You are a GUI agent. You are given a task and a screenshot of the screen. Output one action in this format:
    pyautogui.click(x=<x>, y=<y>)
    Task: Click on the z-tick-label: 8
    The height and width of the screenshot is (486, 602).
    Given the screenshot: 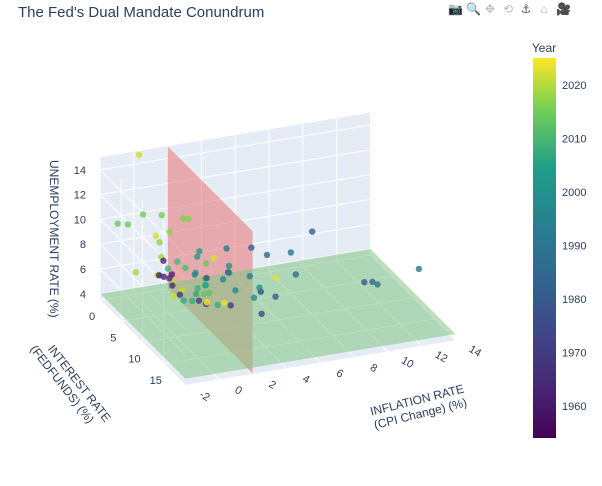 What is the action you would take?
    pyautogui.click(x=83, y=245)
    